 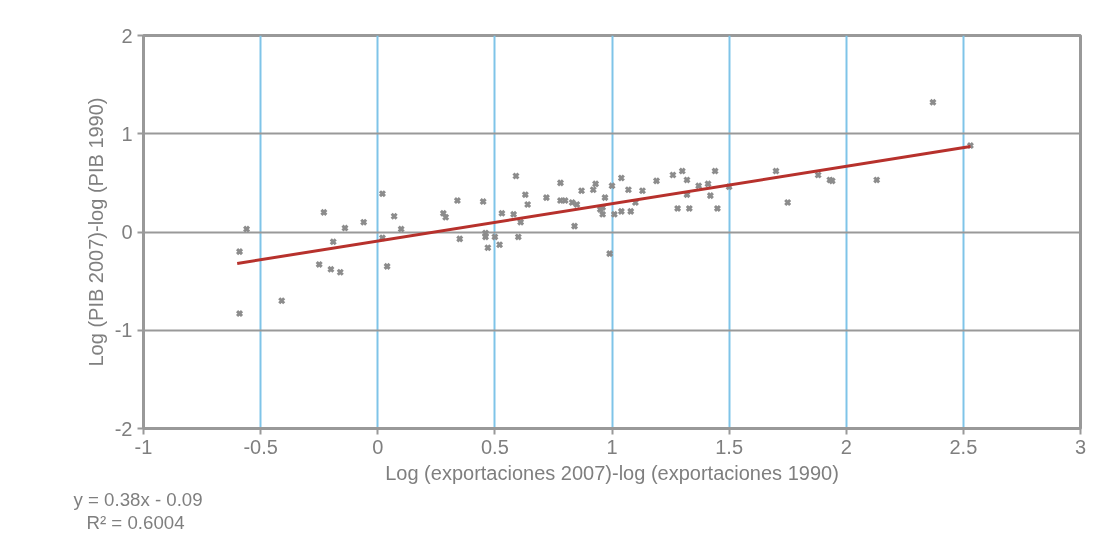 I want to click on x-tick-label: 1, so click(x=612, y=446).